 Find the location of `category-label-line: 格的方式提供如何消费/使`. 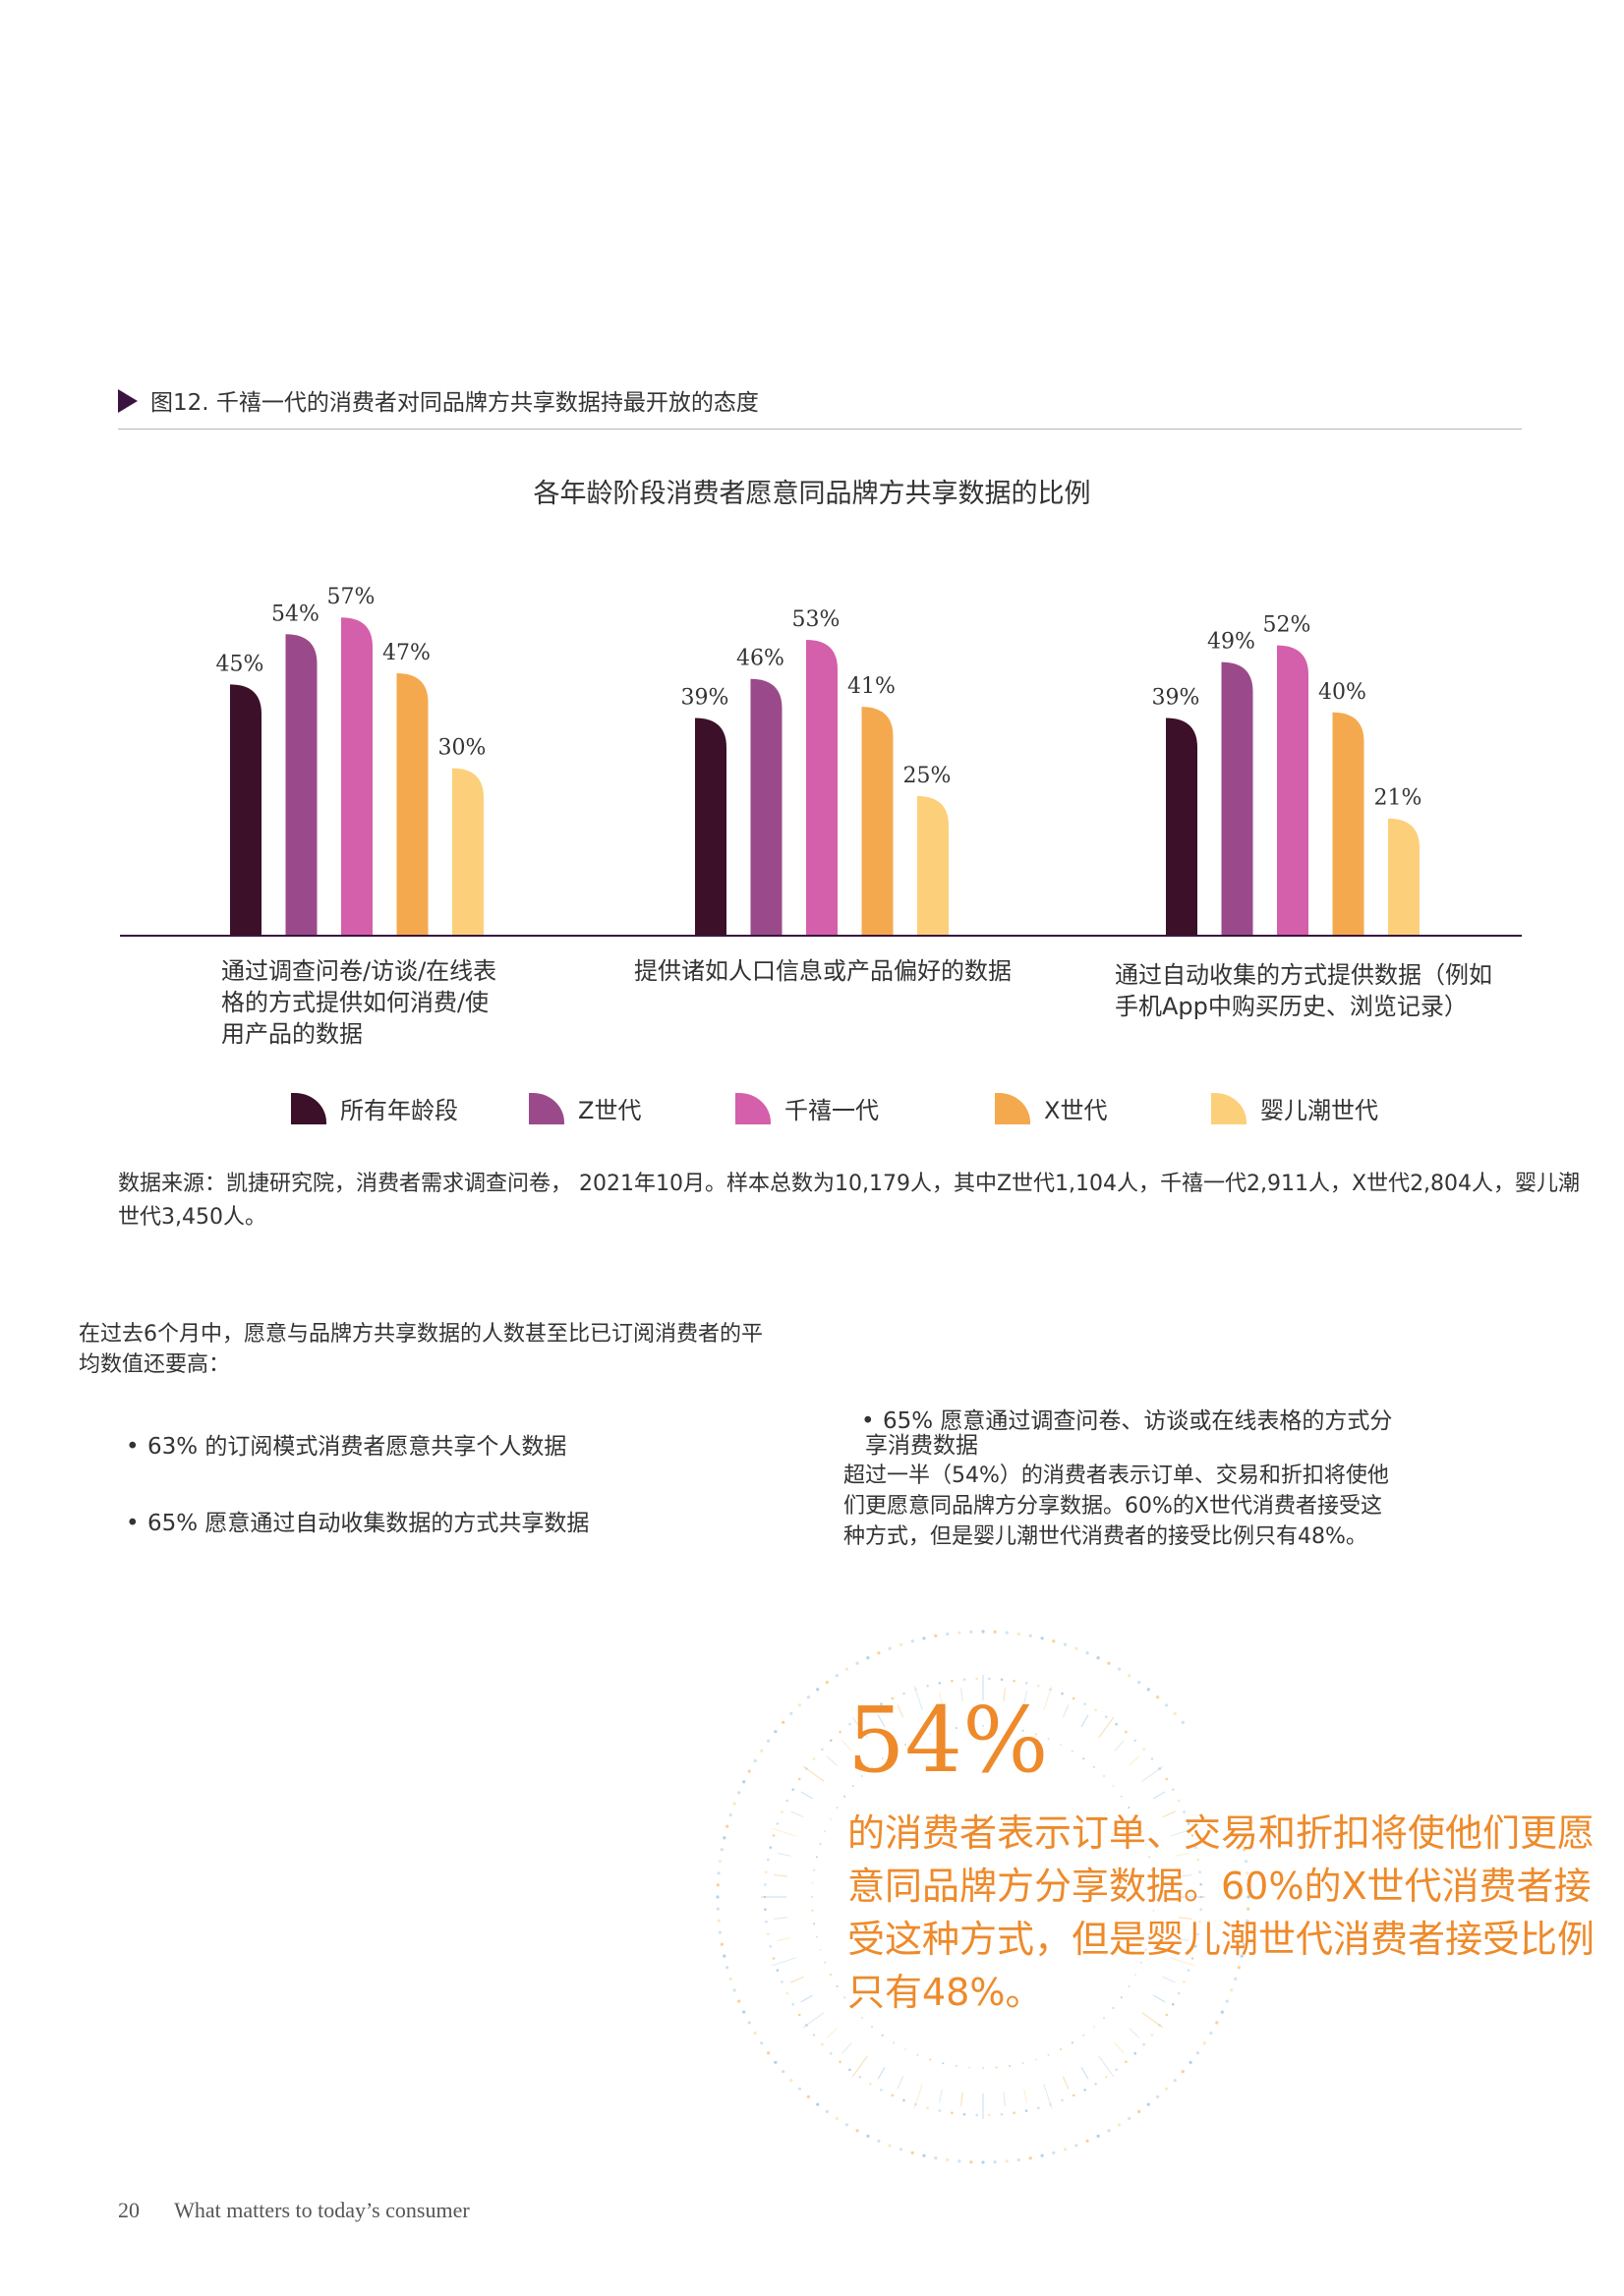

category-label-line: 格的方式提供如何消费/使 is located at coordinates (355, 1003).